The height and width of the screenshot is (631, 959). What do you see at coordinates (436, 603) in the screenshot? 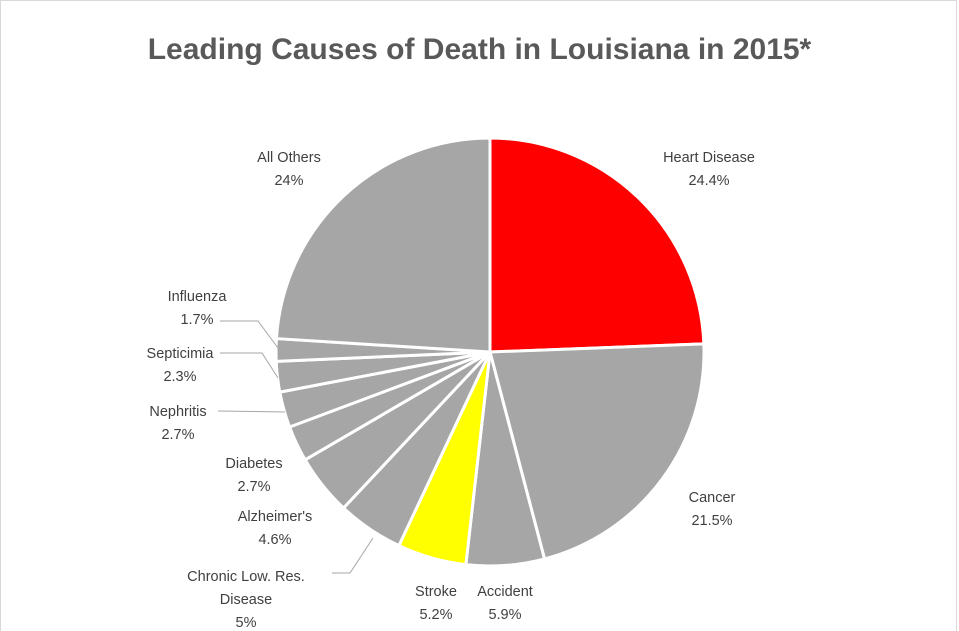
I see `slice-label: Stroke 5.2%` at bounding box center [436, 603].